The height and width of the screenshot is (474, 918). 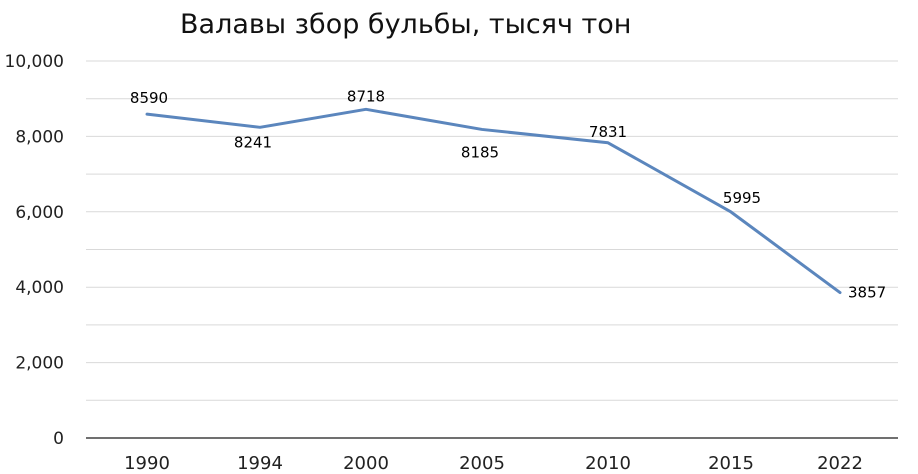 What do you see at coordinates (39, 288) in the screenshot?
I see `y-tick-label: 4,000` at bounding box center [39, 288].